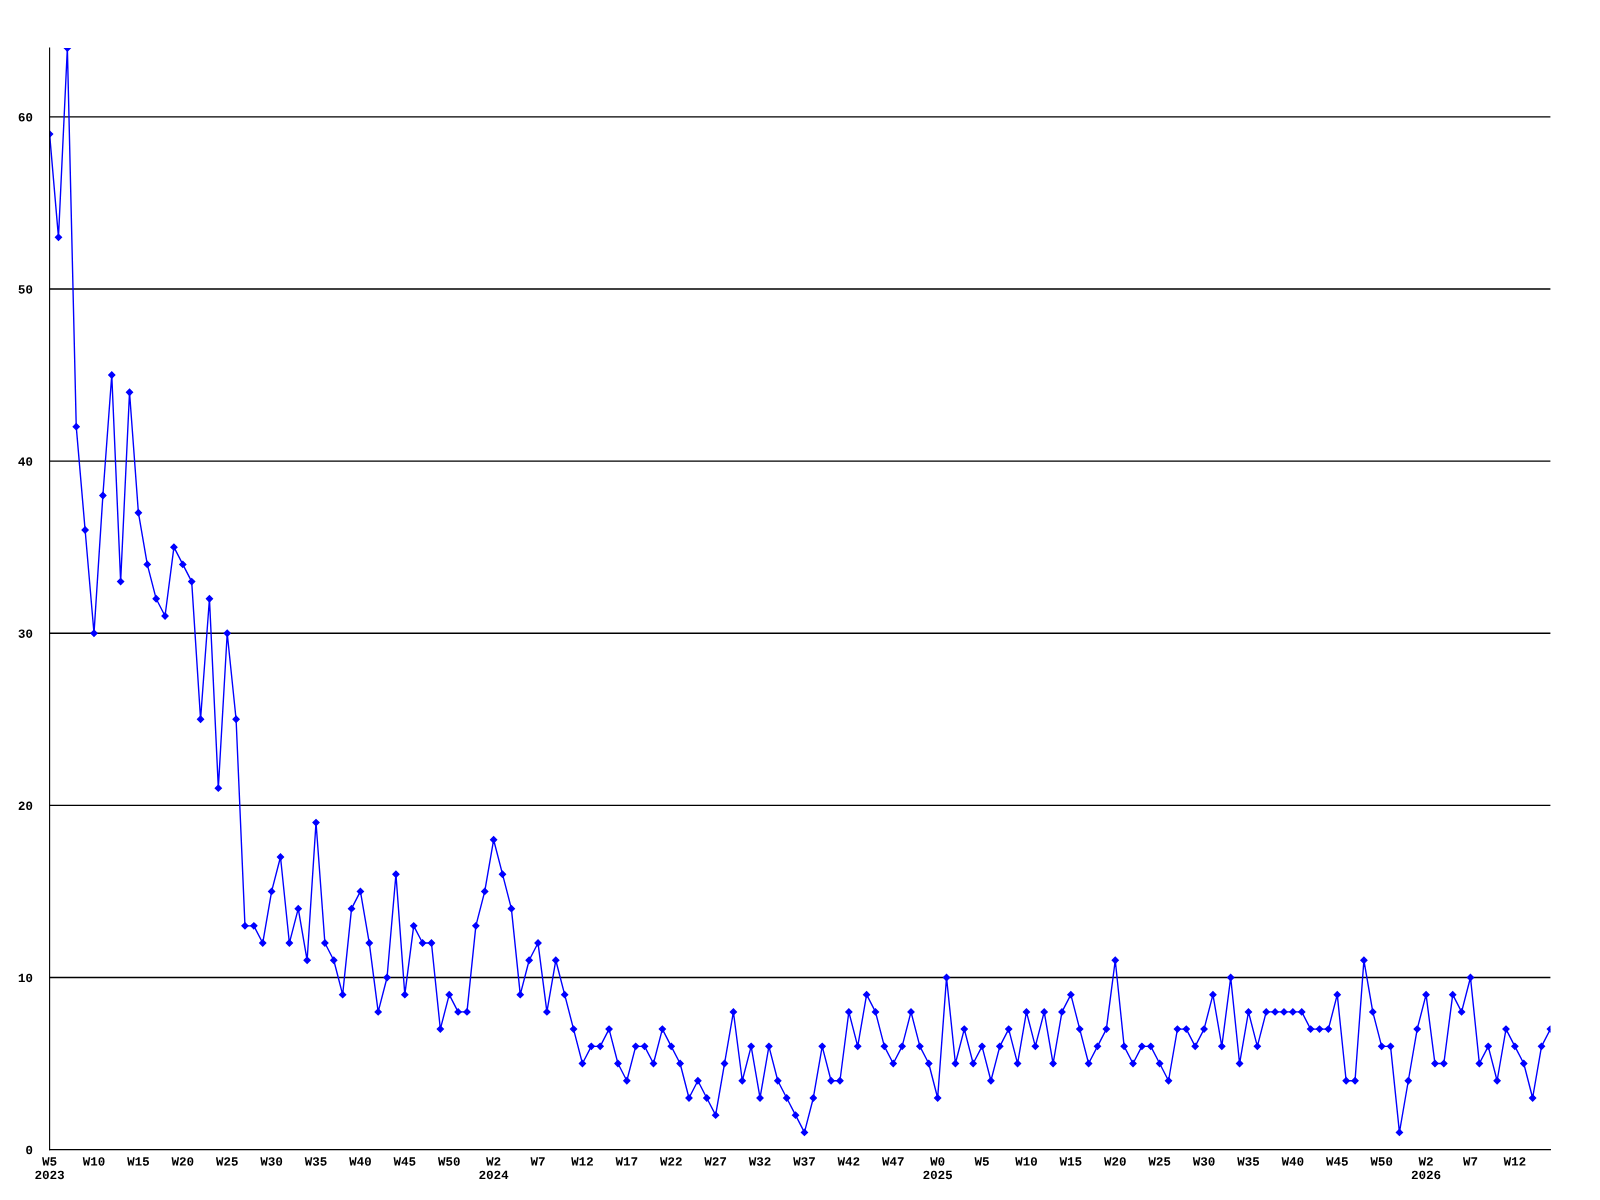  What do you see at coordinates (25, 978) in the screenshot?
I see `y-tick-label: 10` at bounding box center [25, 978].